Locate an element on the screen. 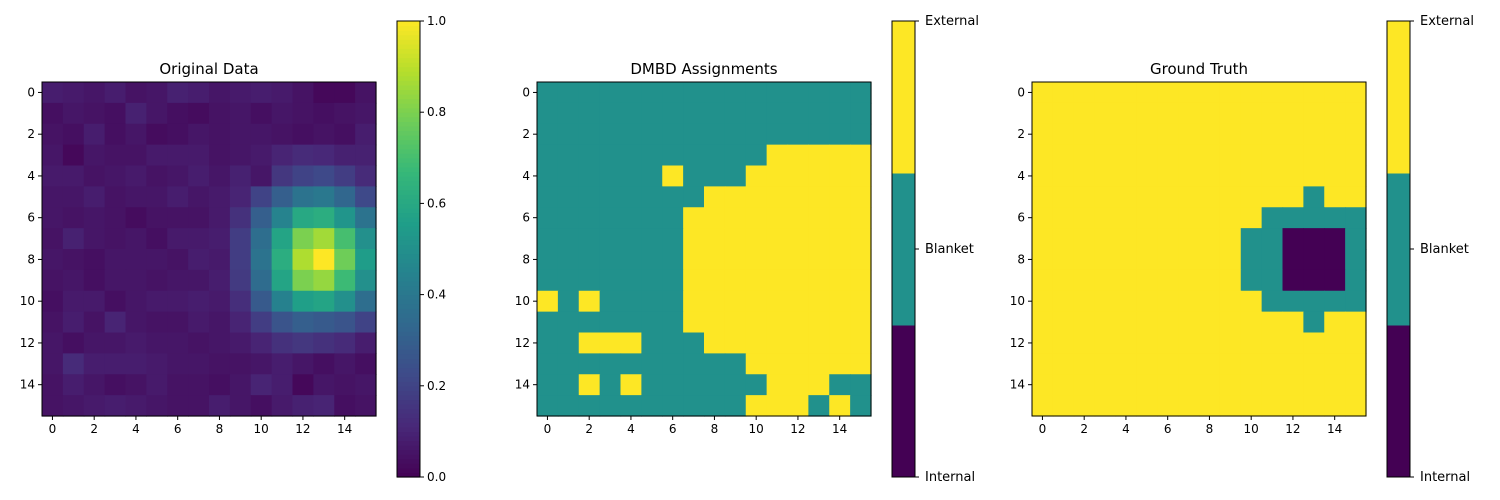 The width and height of the screenshot is (1500, 500). x-tick-label: 14 is located at coordinates (1334, 429).